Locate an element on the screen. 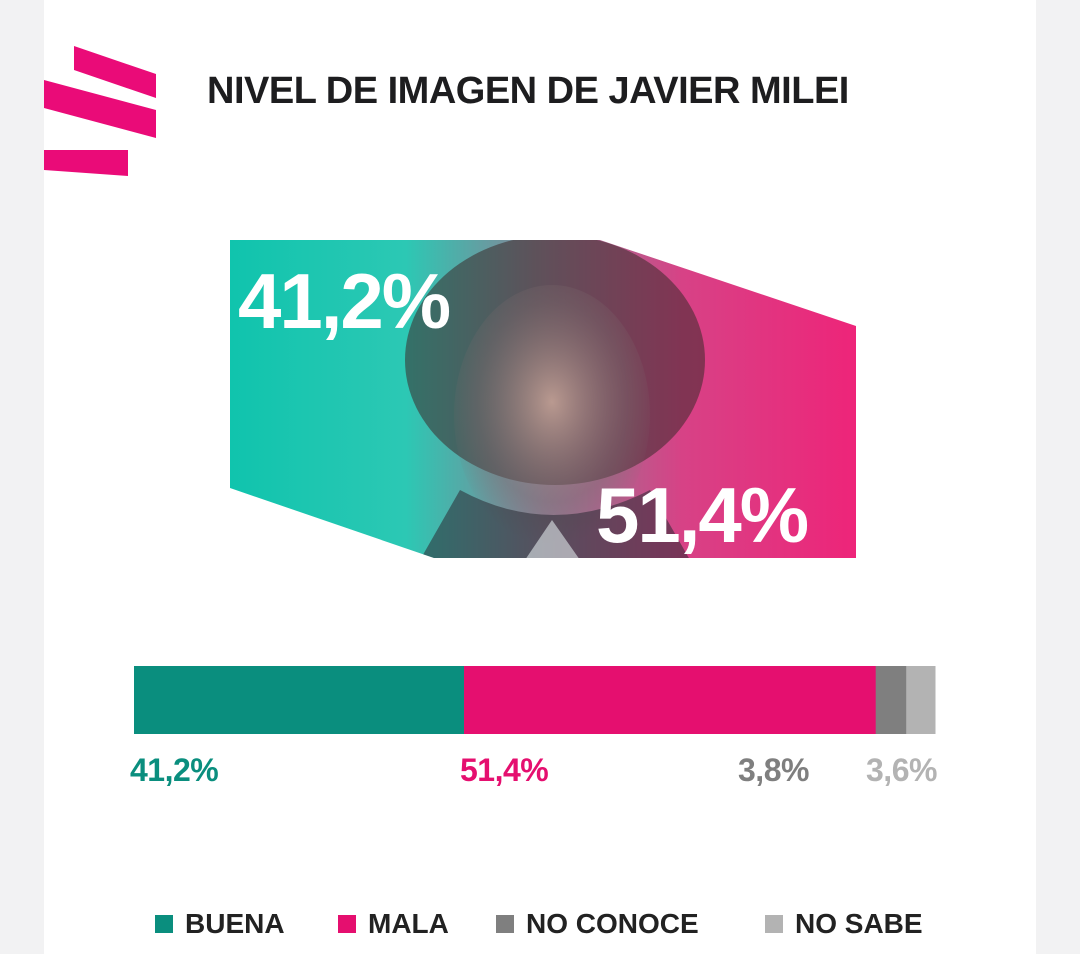  legend-item-no-conoce: NO CONOCE is located at coordinates (597, 924).